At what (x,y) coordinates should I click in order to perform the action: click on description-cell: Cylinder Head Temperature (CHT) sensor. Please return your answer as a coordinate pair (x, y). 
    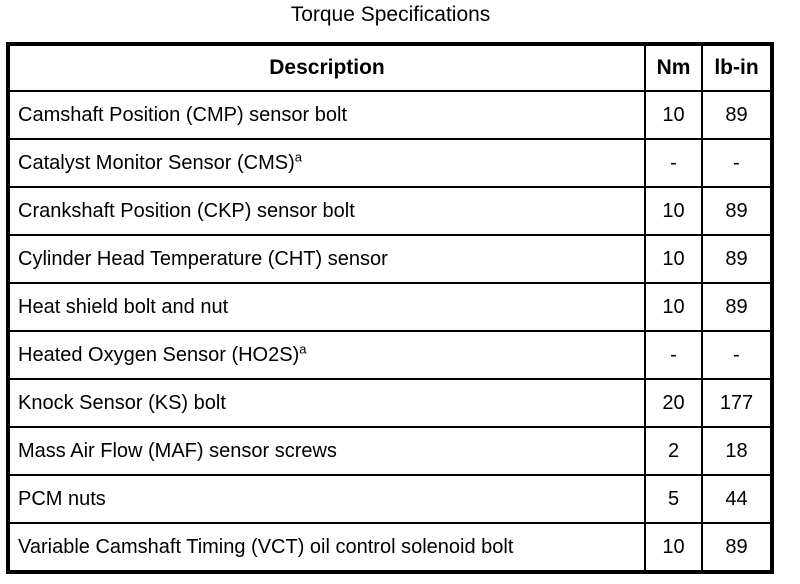
    Looking at the image, I should click on (326, 259).